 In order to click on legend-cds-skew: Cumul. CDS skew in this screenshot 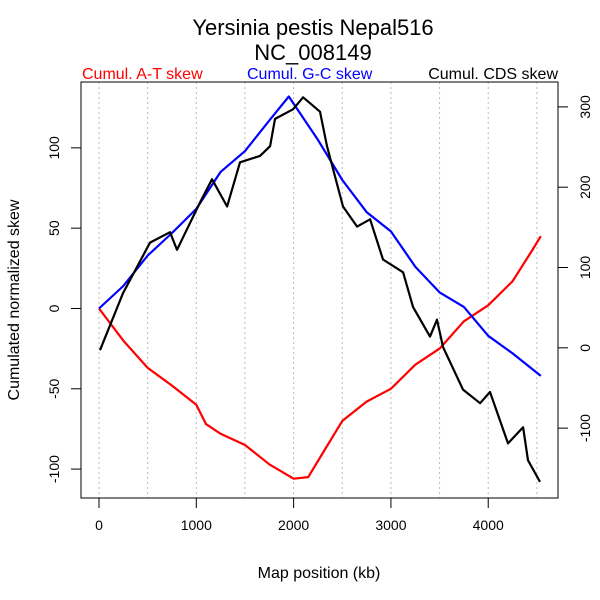, I will do `click(493, 74)`.